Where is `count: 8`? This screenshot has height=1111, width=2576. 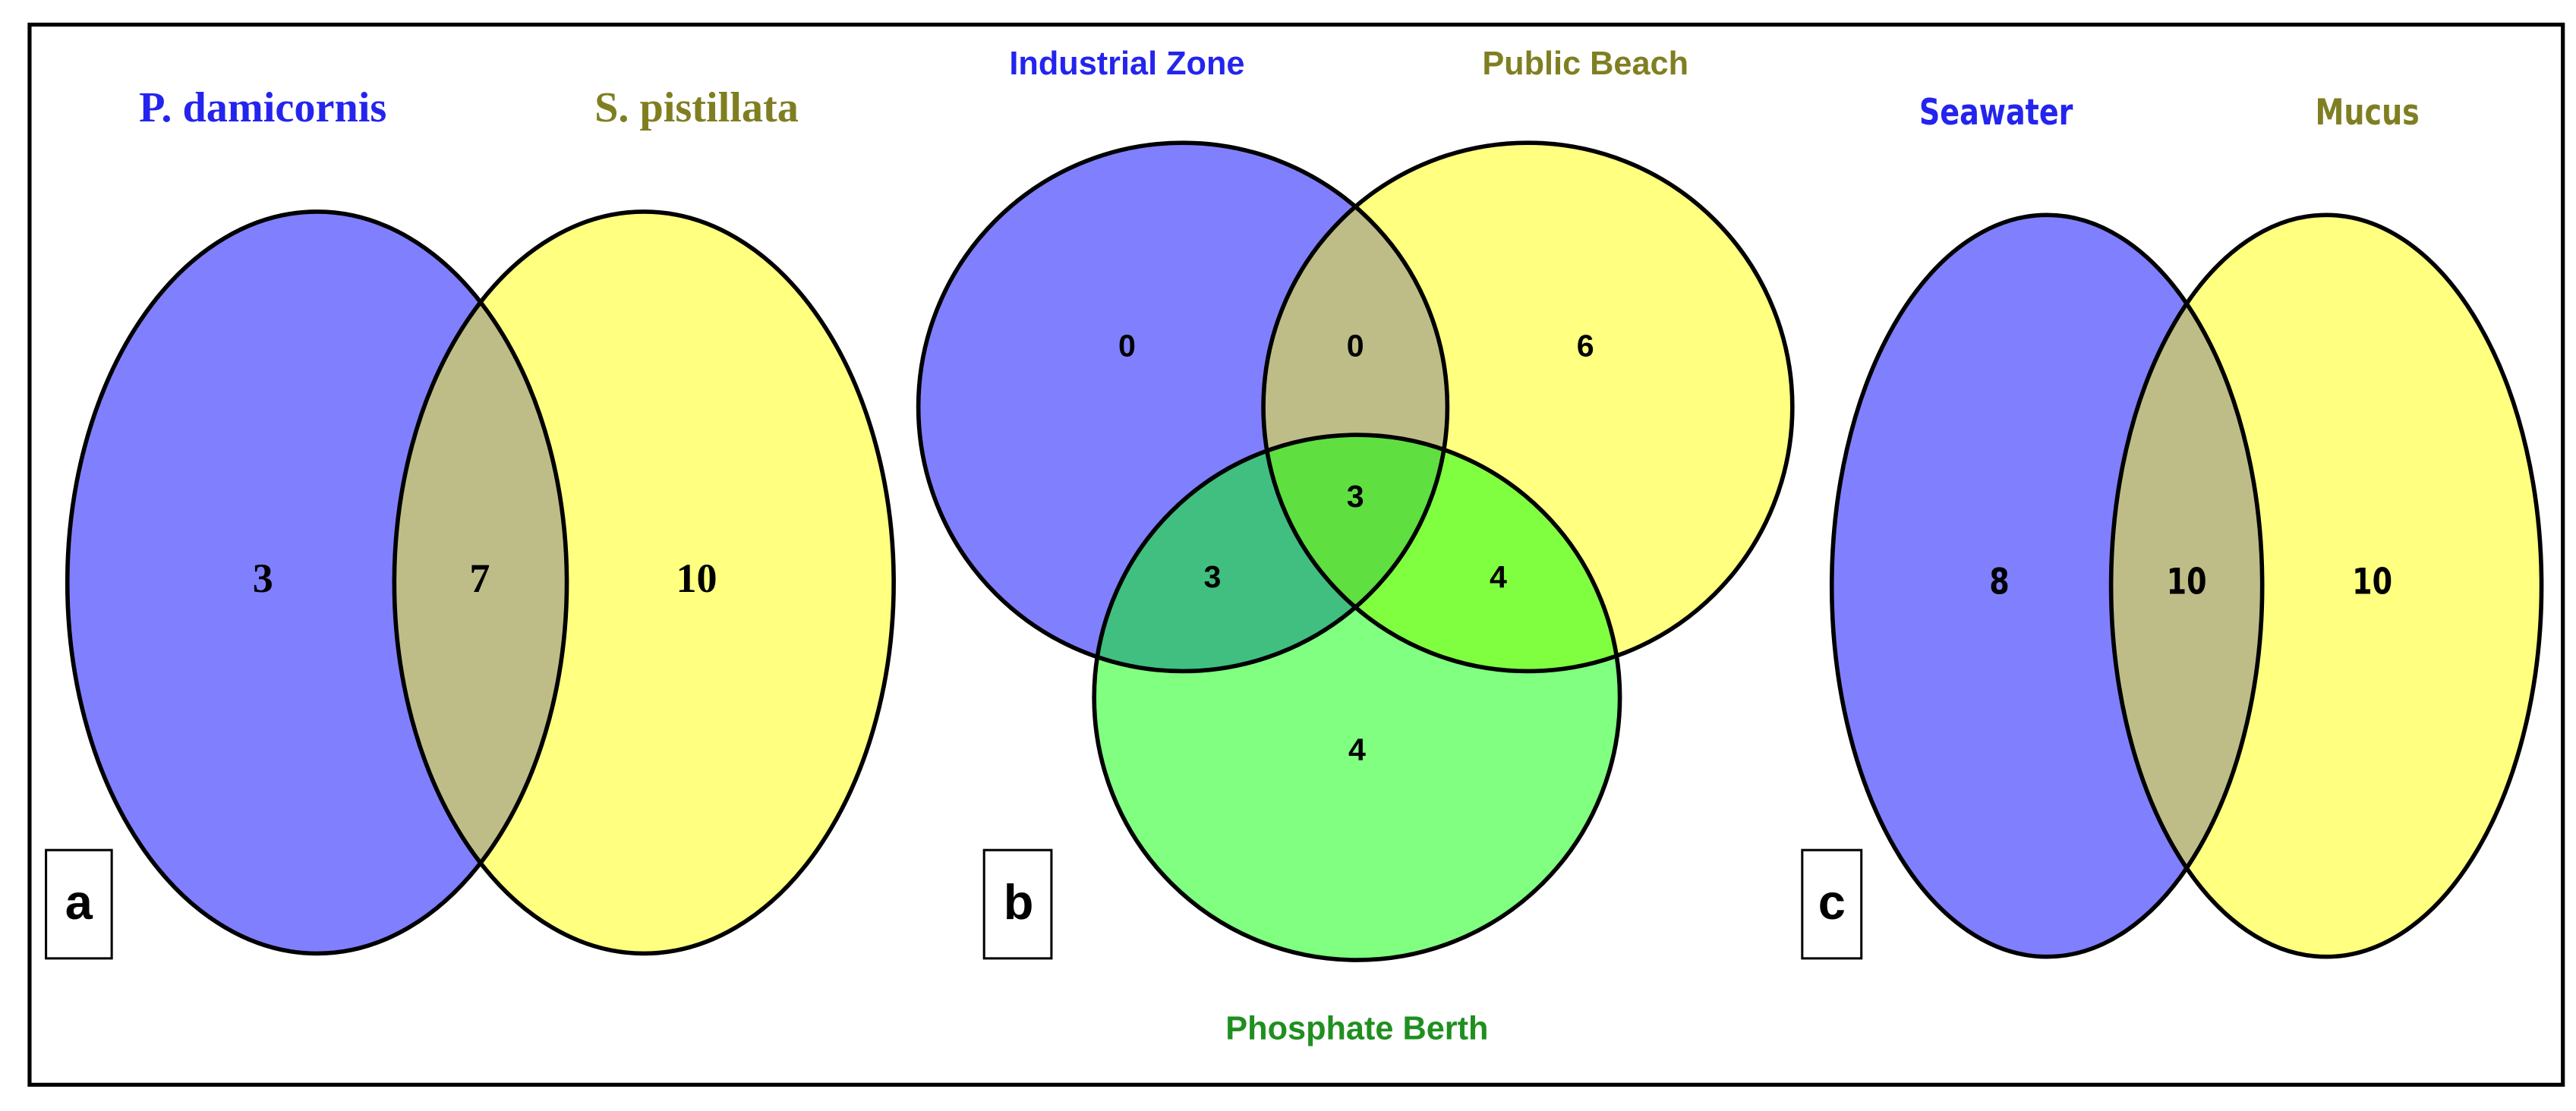 count: 8 is located at coordinates (1999, 582).